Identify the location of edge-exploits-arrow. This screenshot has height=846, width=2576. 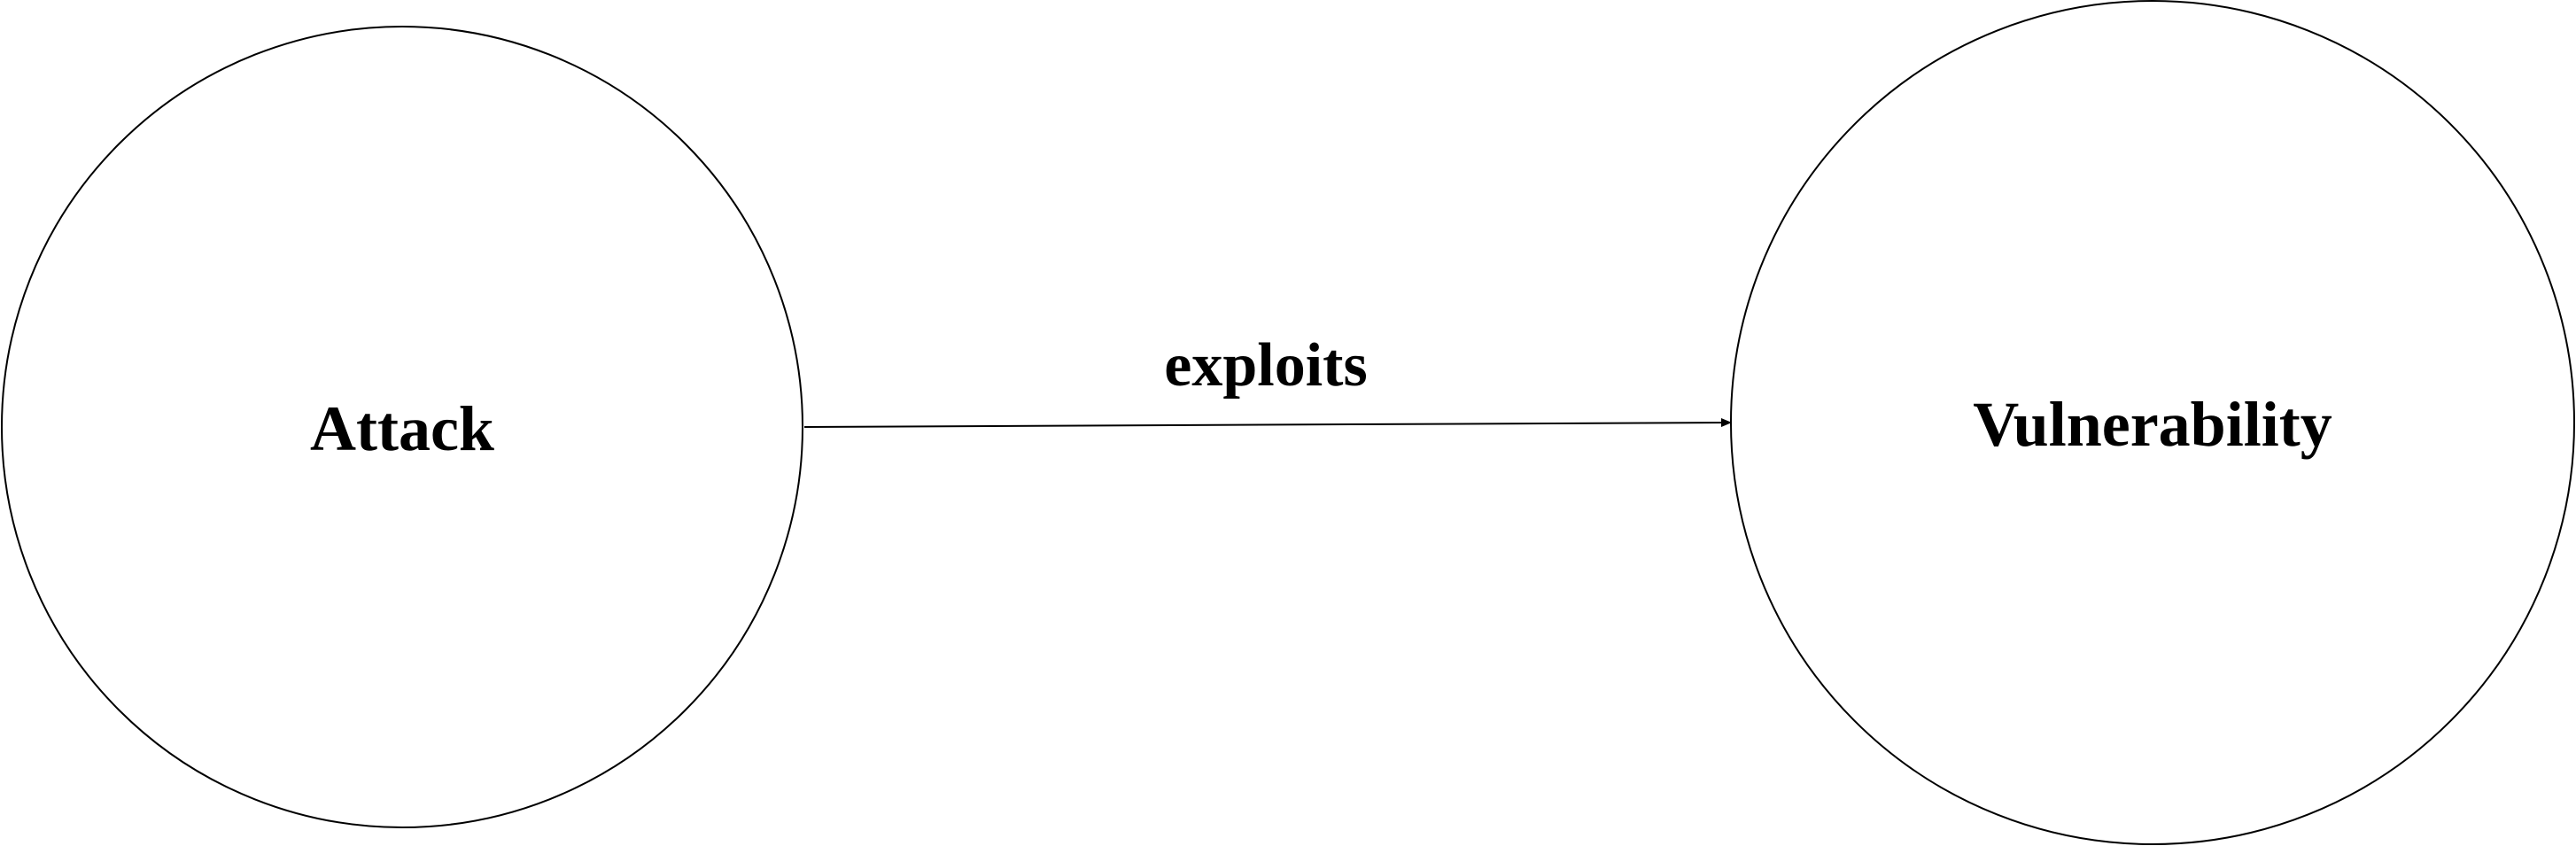
(1267, 423).